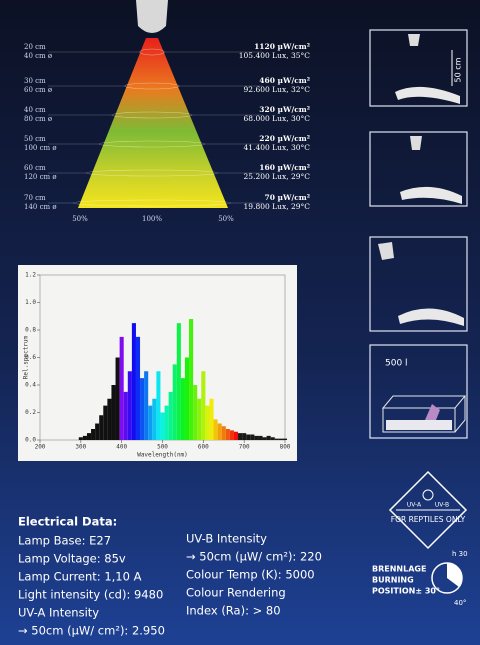  I want to click on uv-badge: UV-A UV-B FOR REPTILES ONLY, so click(428, 510).